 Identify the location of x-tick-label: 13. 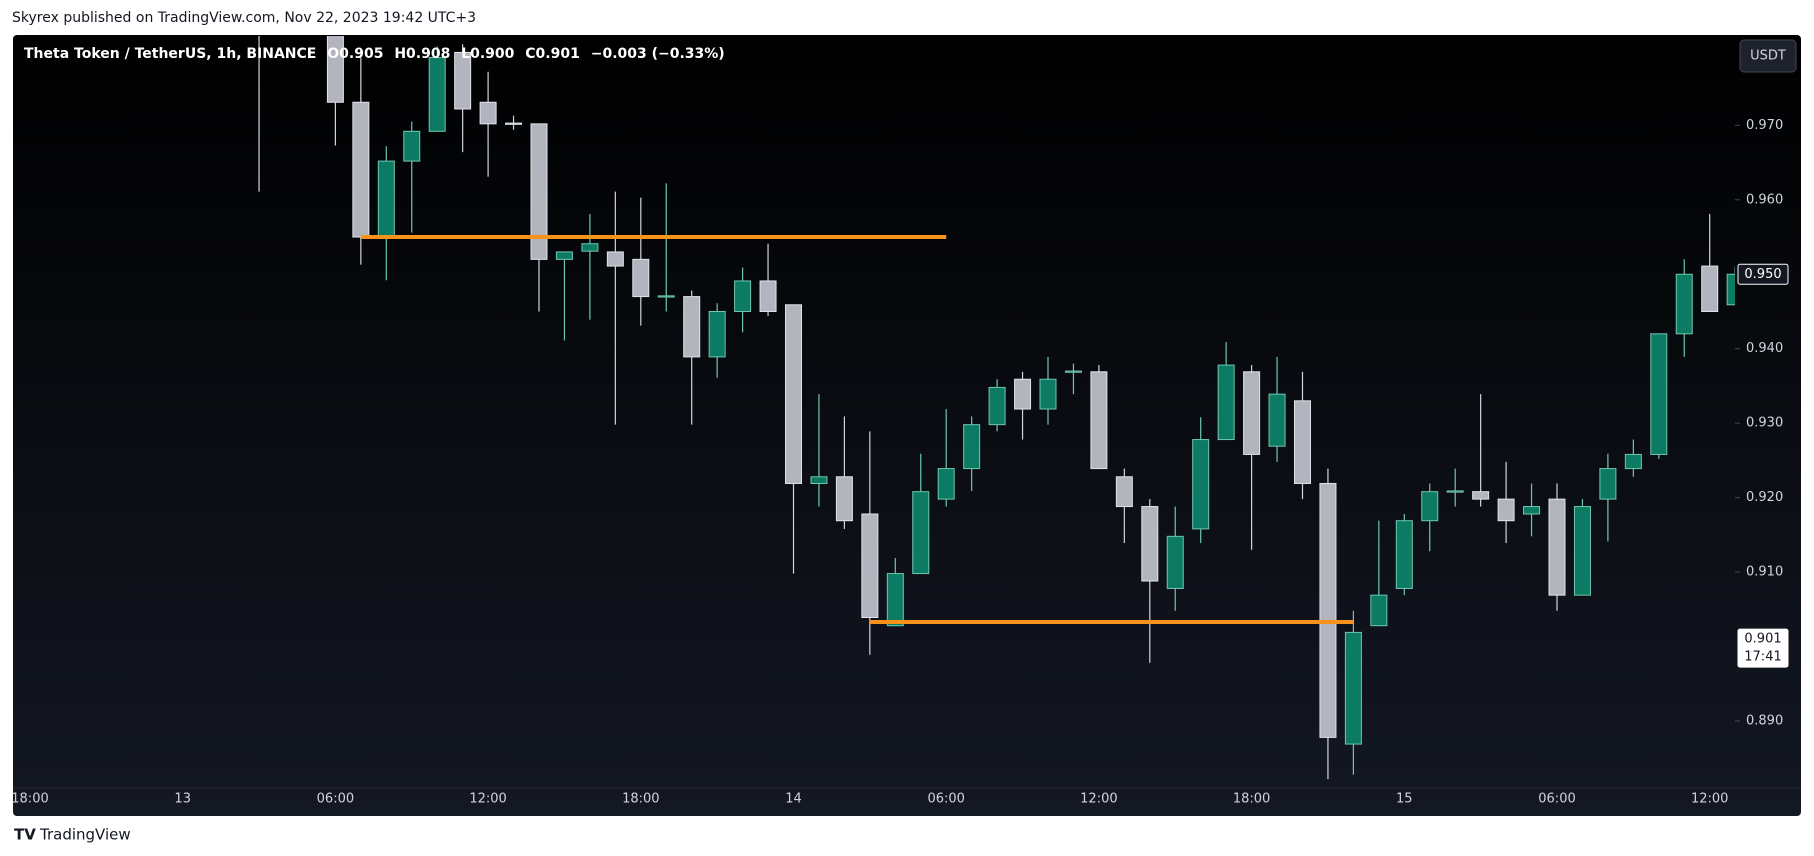
(182, 799).